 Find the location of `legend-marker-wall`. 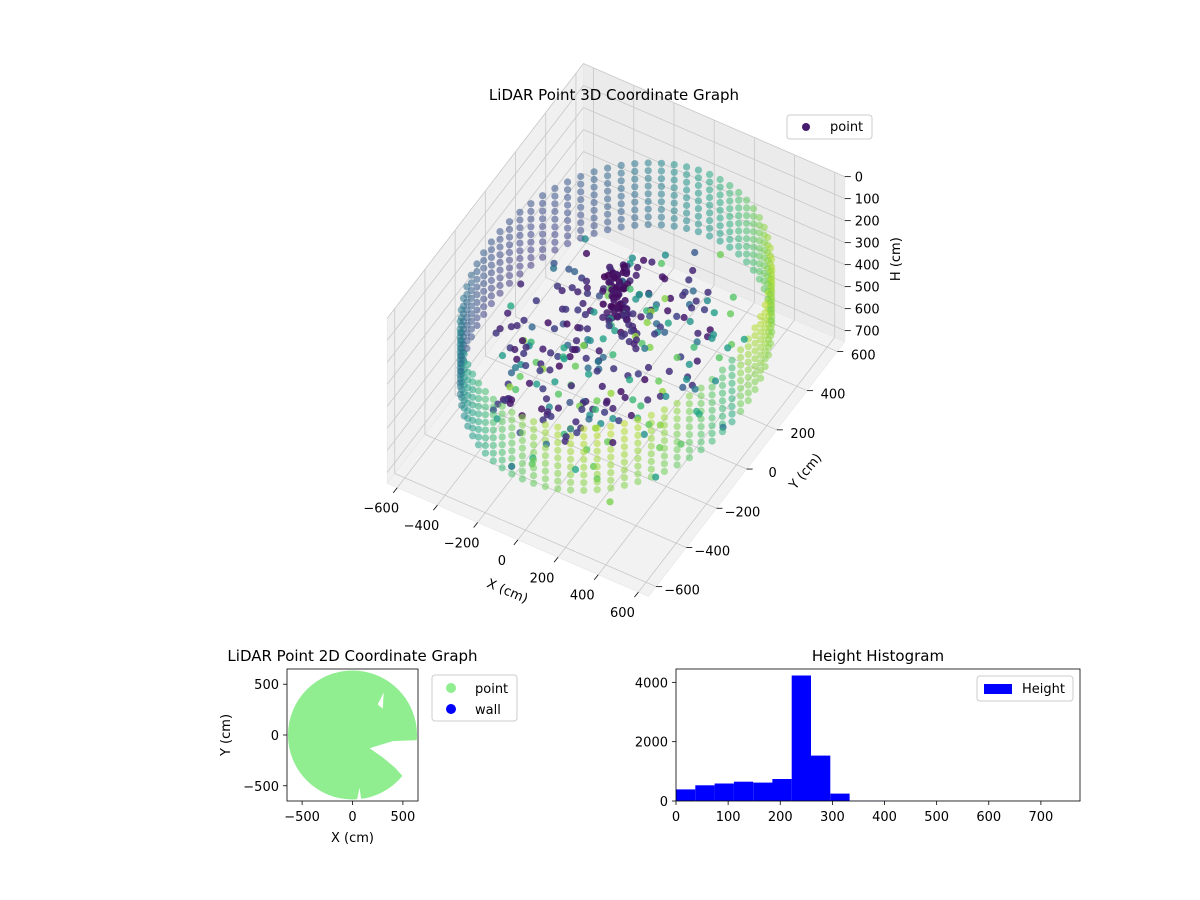

legend-marker-wall is located at coordinates (451, 709).